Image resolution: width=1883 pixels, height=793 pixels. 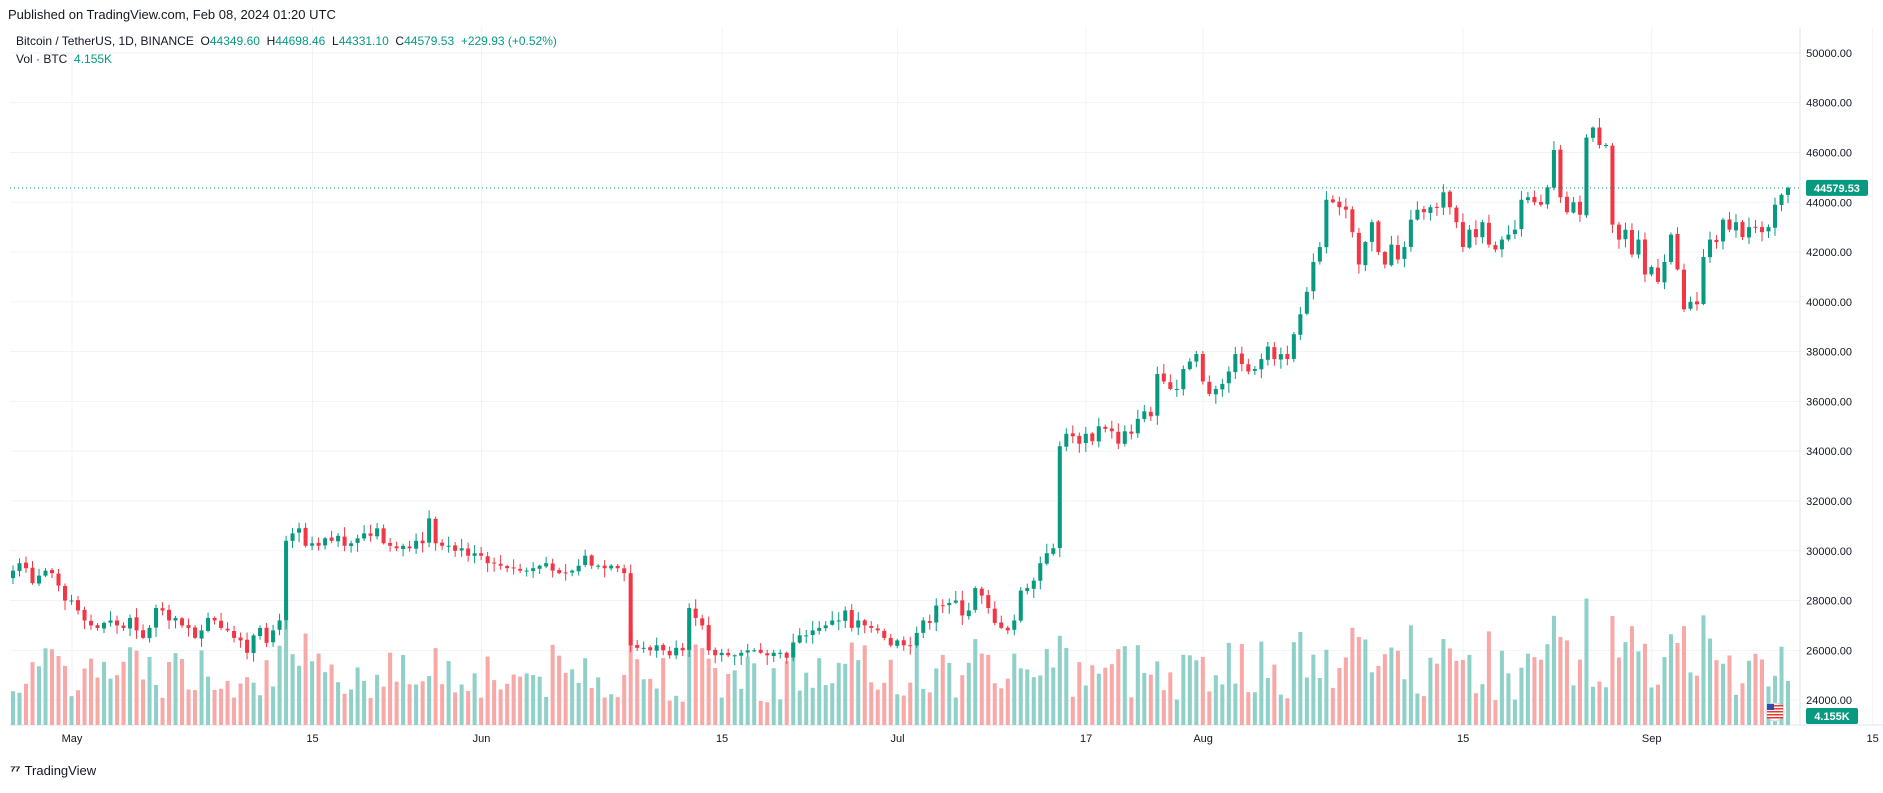 I want to click on volume-label: Vol · BTC, so click(x=42, y=59).